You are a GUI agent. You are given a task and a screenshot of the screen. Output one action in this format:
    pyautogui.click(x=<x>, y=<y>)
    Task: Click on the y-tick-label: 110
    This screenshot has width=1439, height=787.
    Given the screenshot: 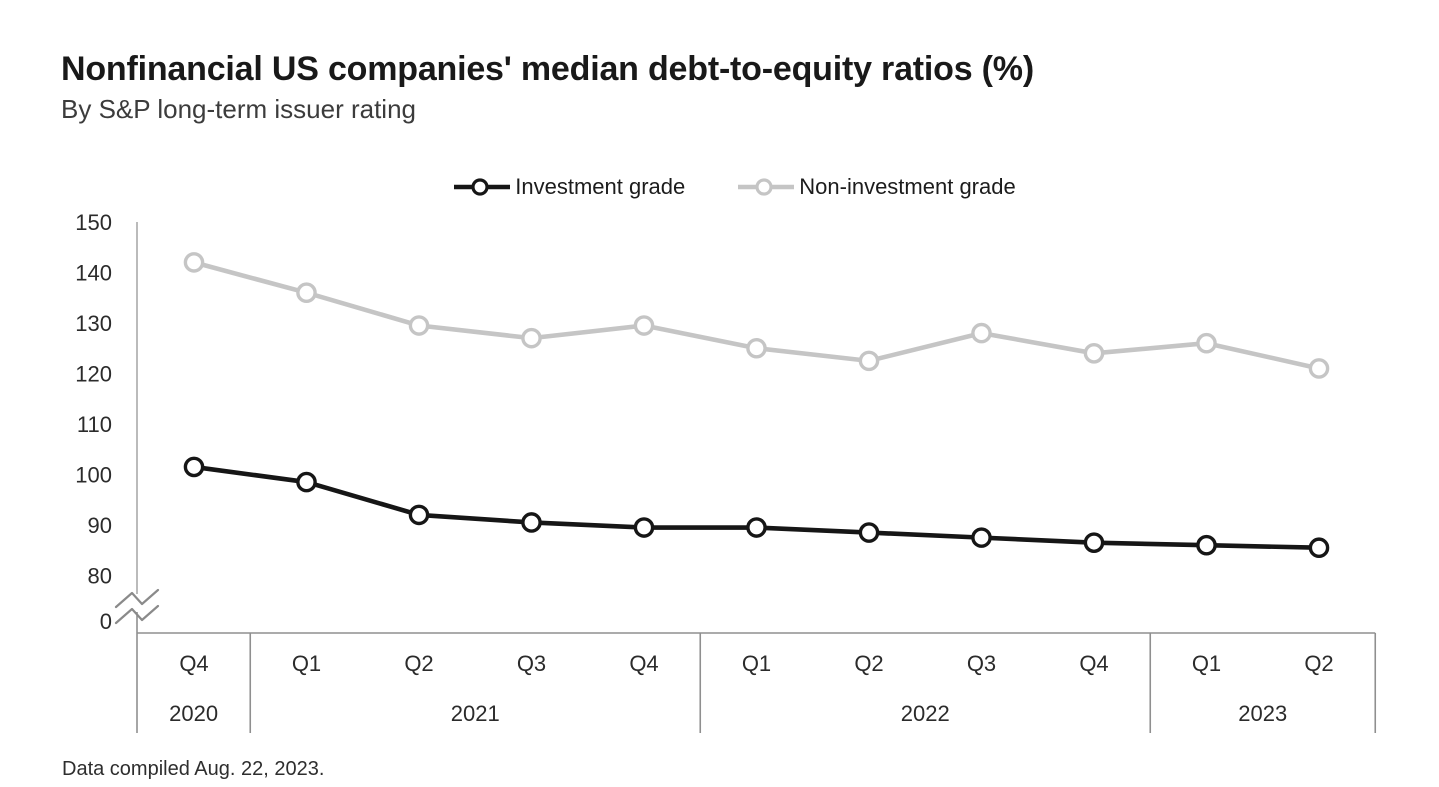 What is the action you would take?
    pyautogui.click(x=94, y=424)
    